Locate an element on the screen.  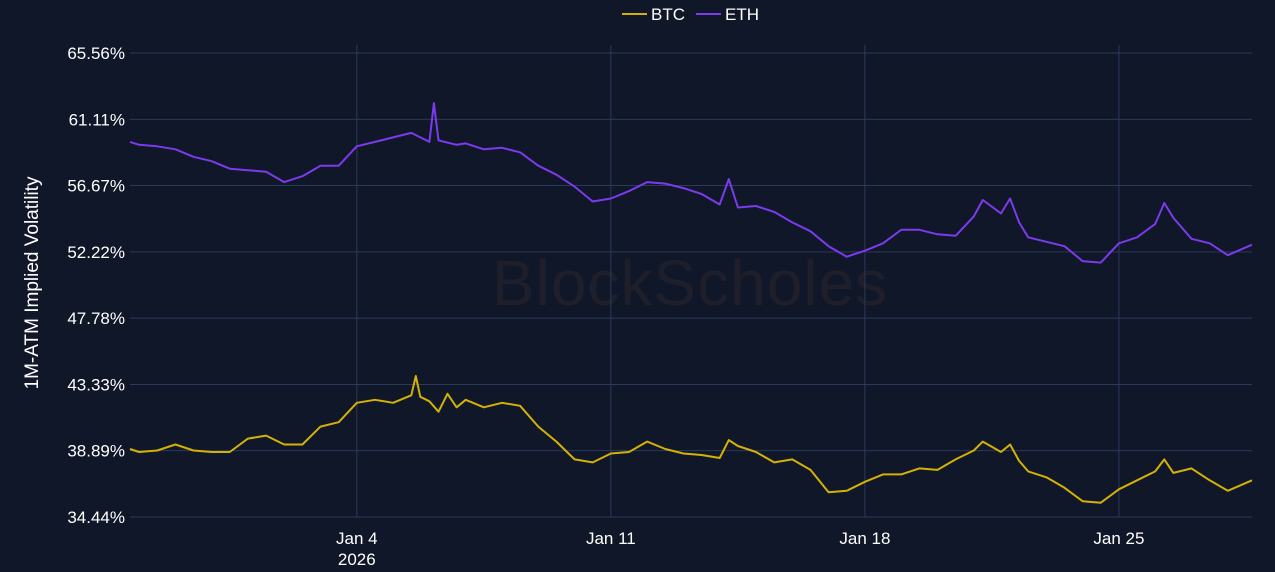
y-tick-label: 56.67% is located at coordinates (96, 186).